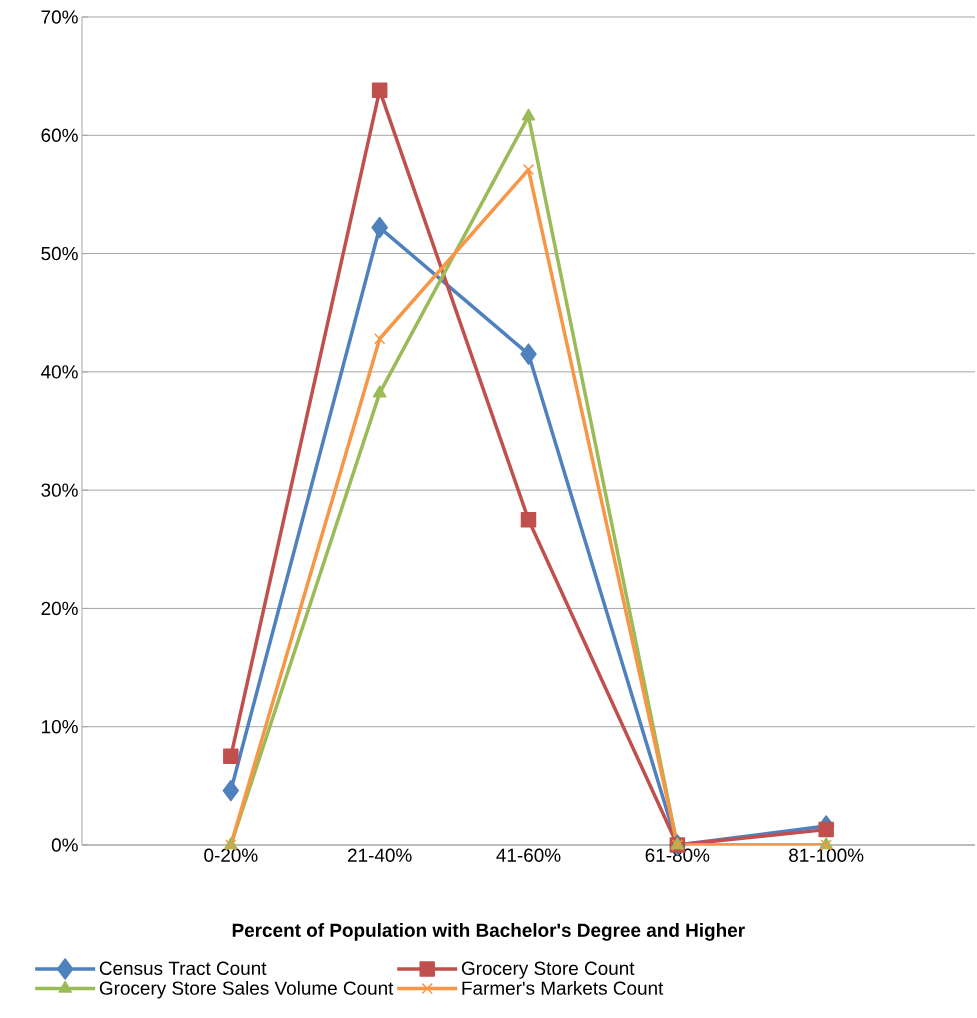 This screenshot has width=977, height=1018. I want to click on x-tick-label: 0-20%, so click(231, 855).